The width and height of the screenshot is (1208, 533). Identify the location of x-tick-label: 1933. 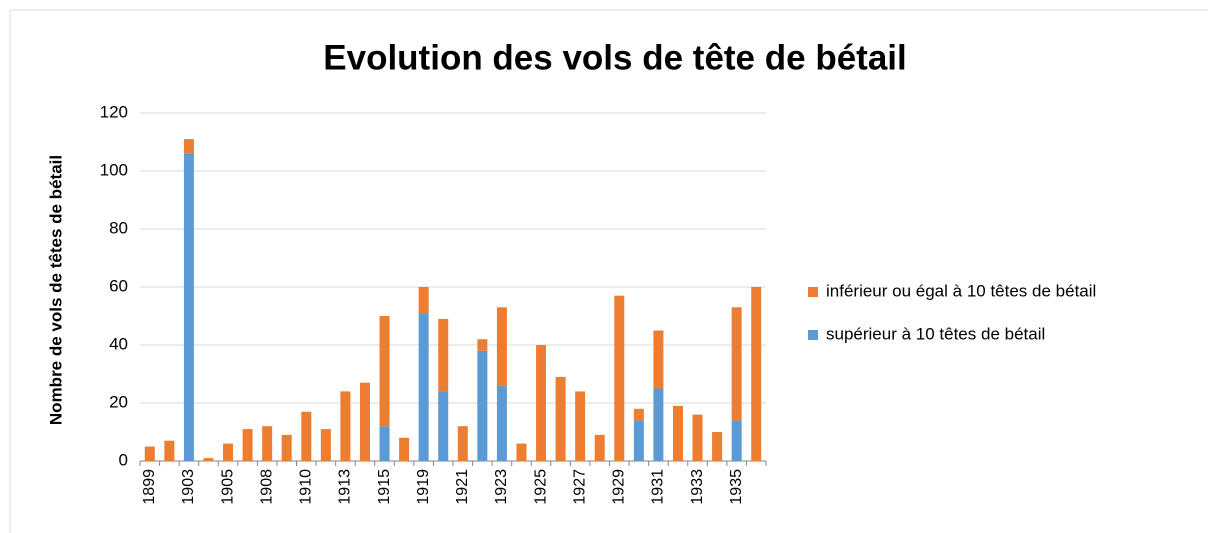
(697, 487).